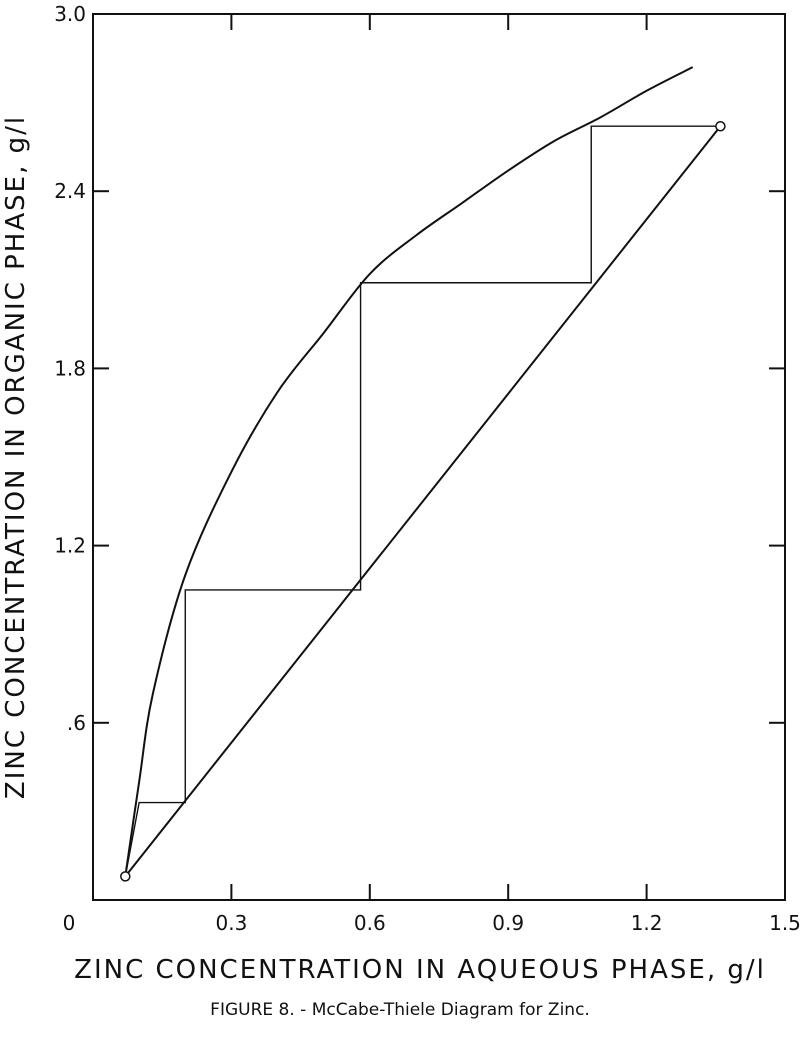  What do you see at coordinates (370, 923) in the screenshot?
I see `x-tick-label: 0.6` at bounding box center [370, 923].